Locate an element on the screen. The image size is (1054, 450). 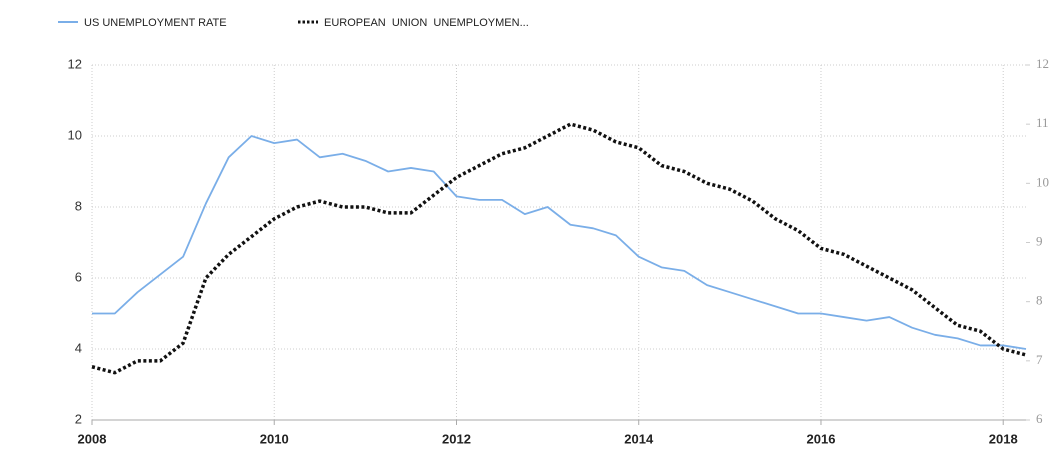
y2-tick-label: 7 is located at coordinates (1039, 359).